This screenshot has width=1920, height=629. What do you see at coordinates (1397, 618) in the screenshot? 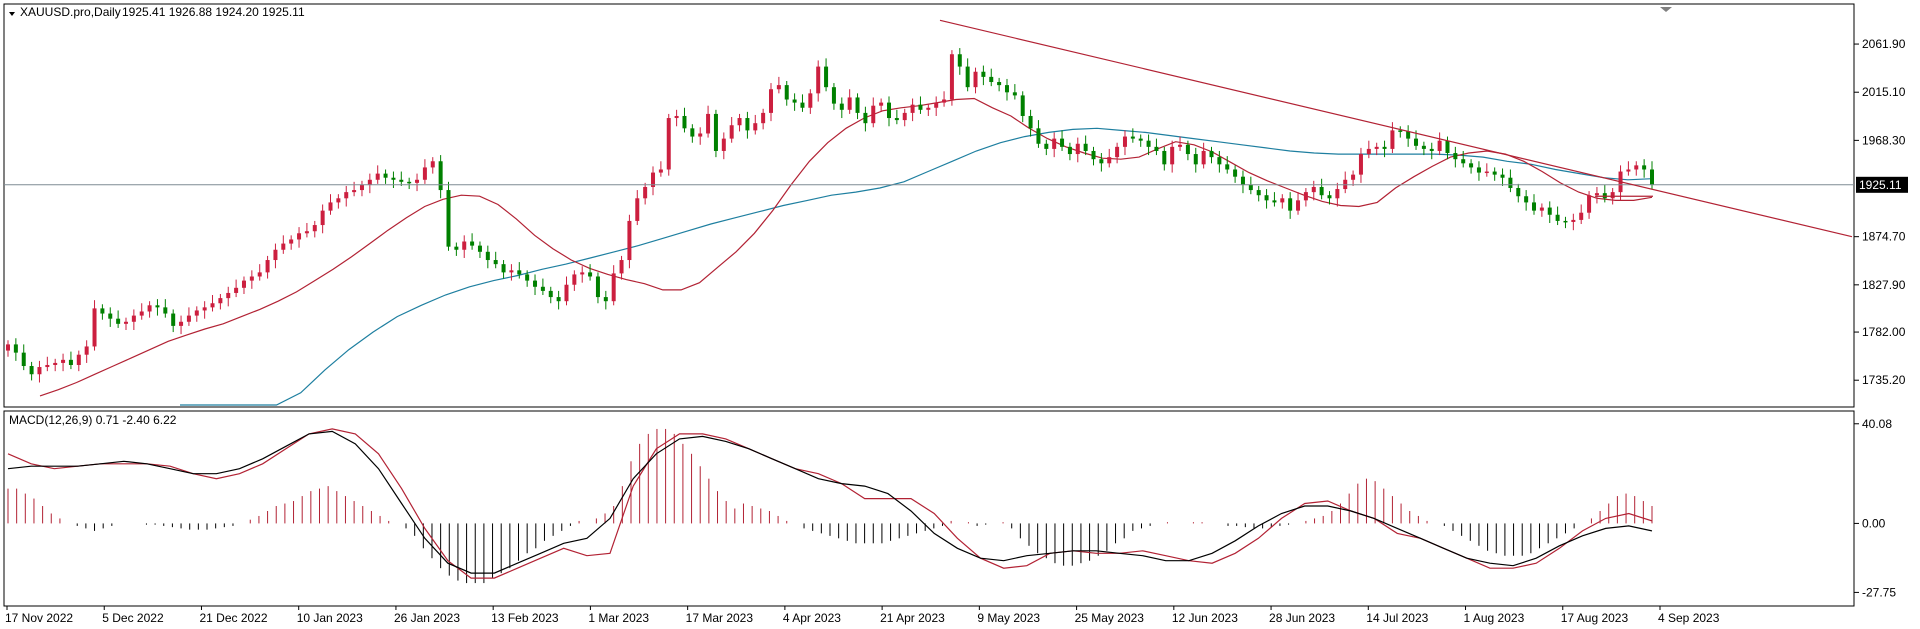
I see `time-tick-label: 14 Jul 2023` at bounding box center [1397, 618].